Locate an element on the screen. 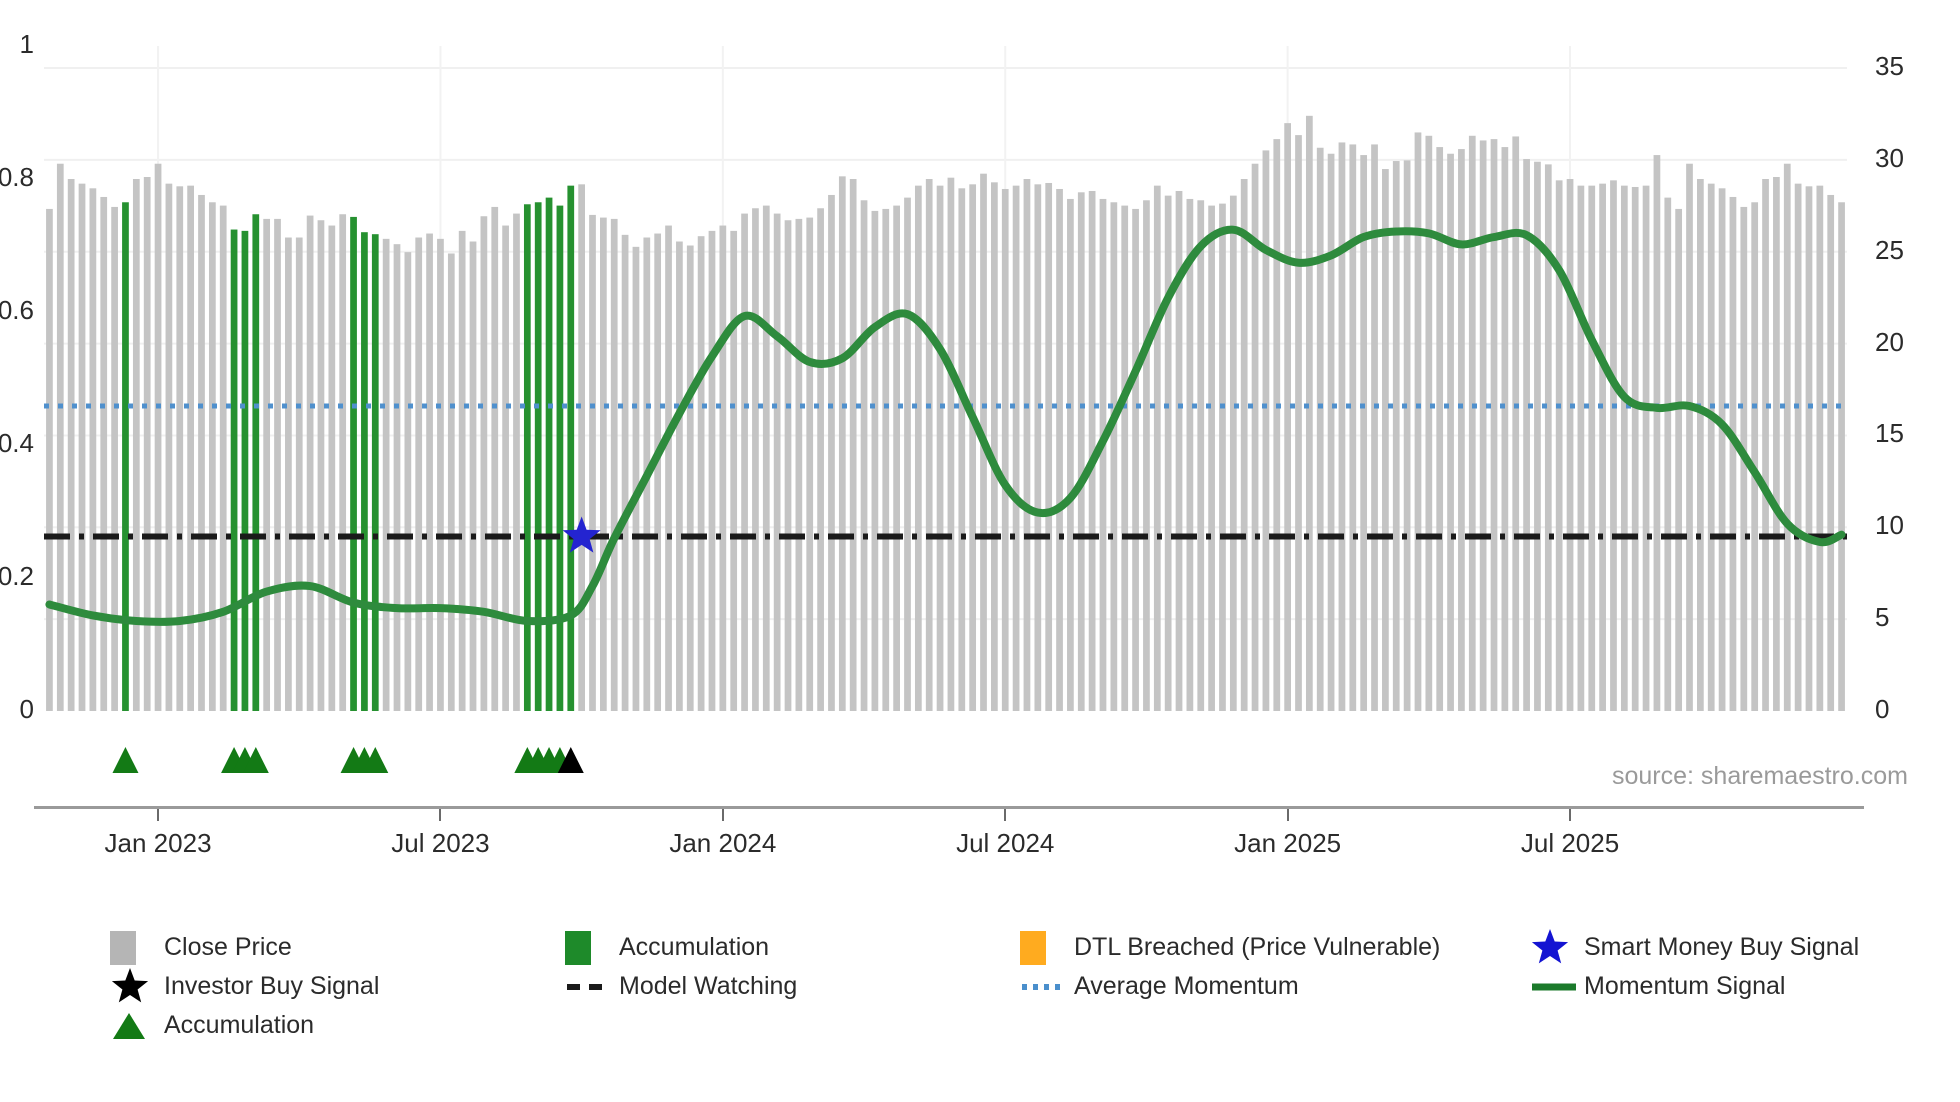 Image resolution: width=1960 pixels, height=1102 pixels. dashed-line-black-marker is located at coordinates (592, 987).